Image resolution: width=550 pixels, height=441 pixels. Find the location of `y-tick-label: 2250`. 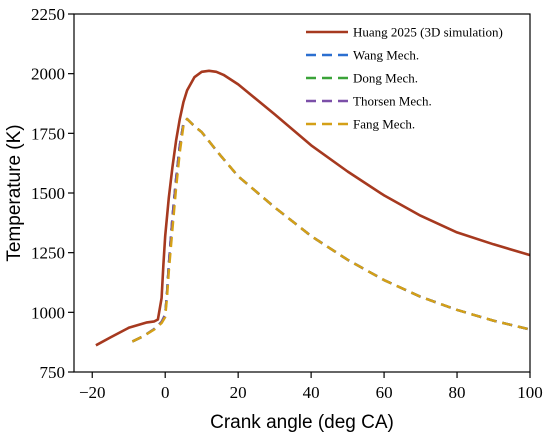

y-tick-label: 2250 is located at coordinates (48, 14).